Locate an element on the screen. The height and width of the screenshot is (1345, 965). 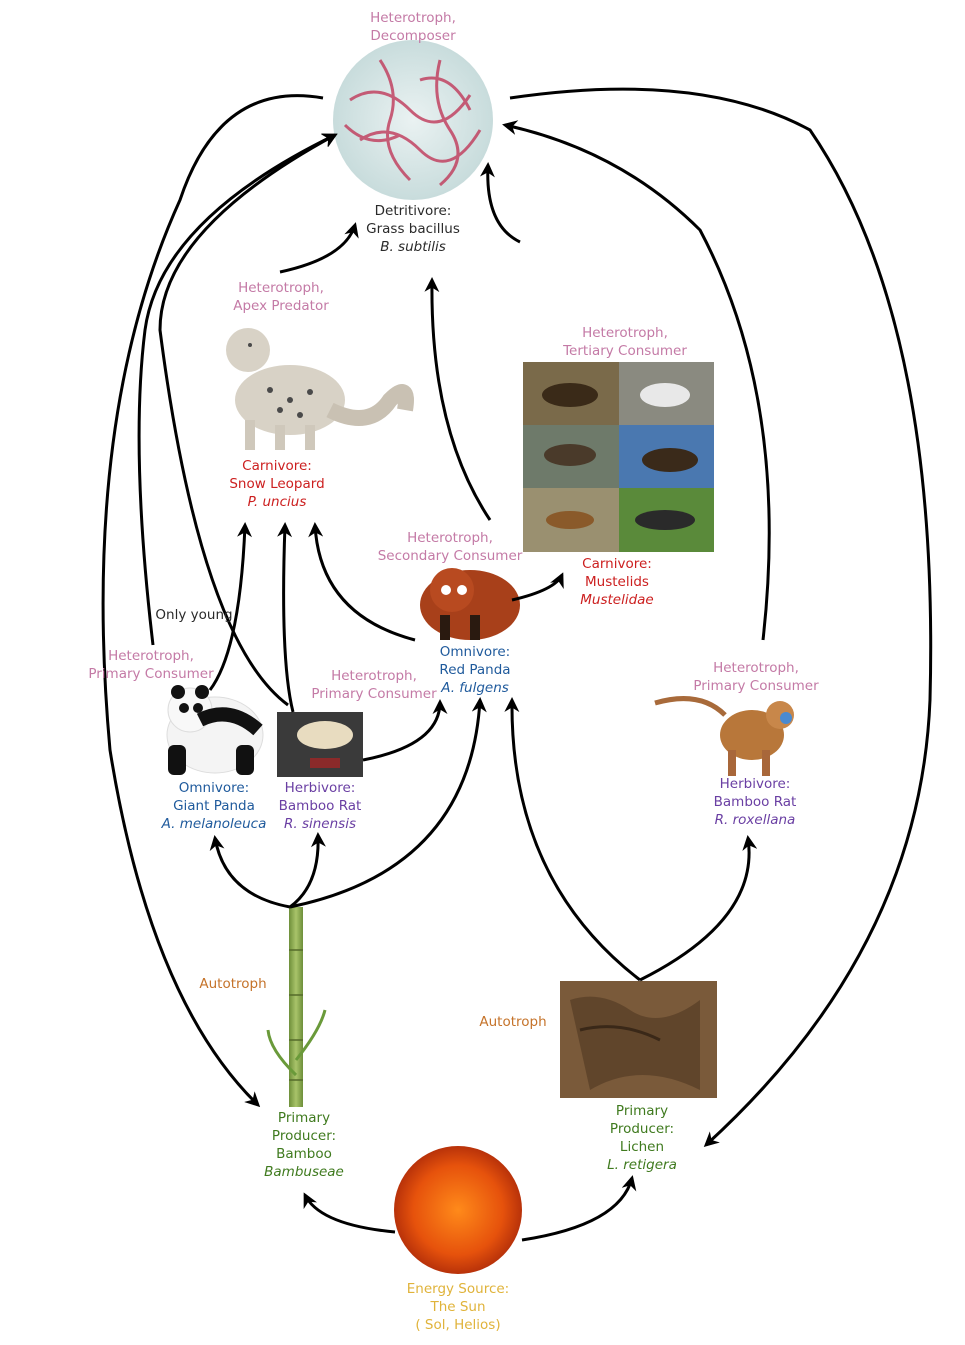
arrow-sun-to-bamboo is located at coordinates (349, 1213).